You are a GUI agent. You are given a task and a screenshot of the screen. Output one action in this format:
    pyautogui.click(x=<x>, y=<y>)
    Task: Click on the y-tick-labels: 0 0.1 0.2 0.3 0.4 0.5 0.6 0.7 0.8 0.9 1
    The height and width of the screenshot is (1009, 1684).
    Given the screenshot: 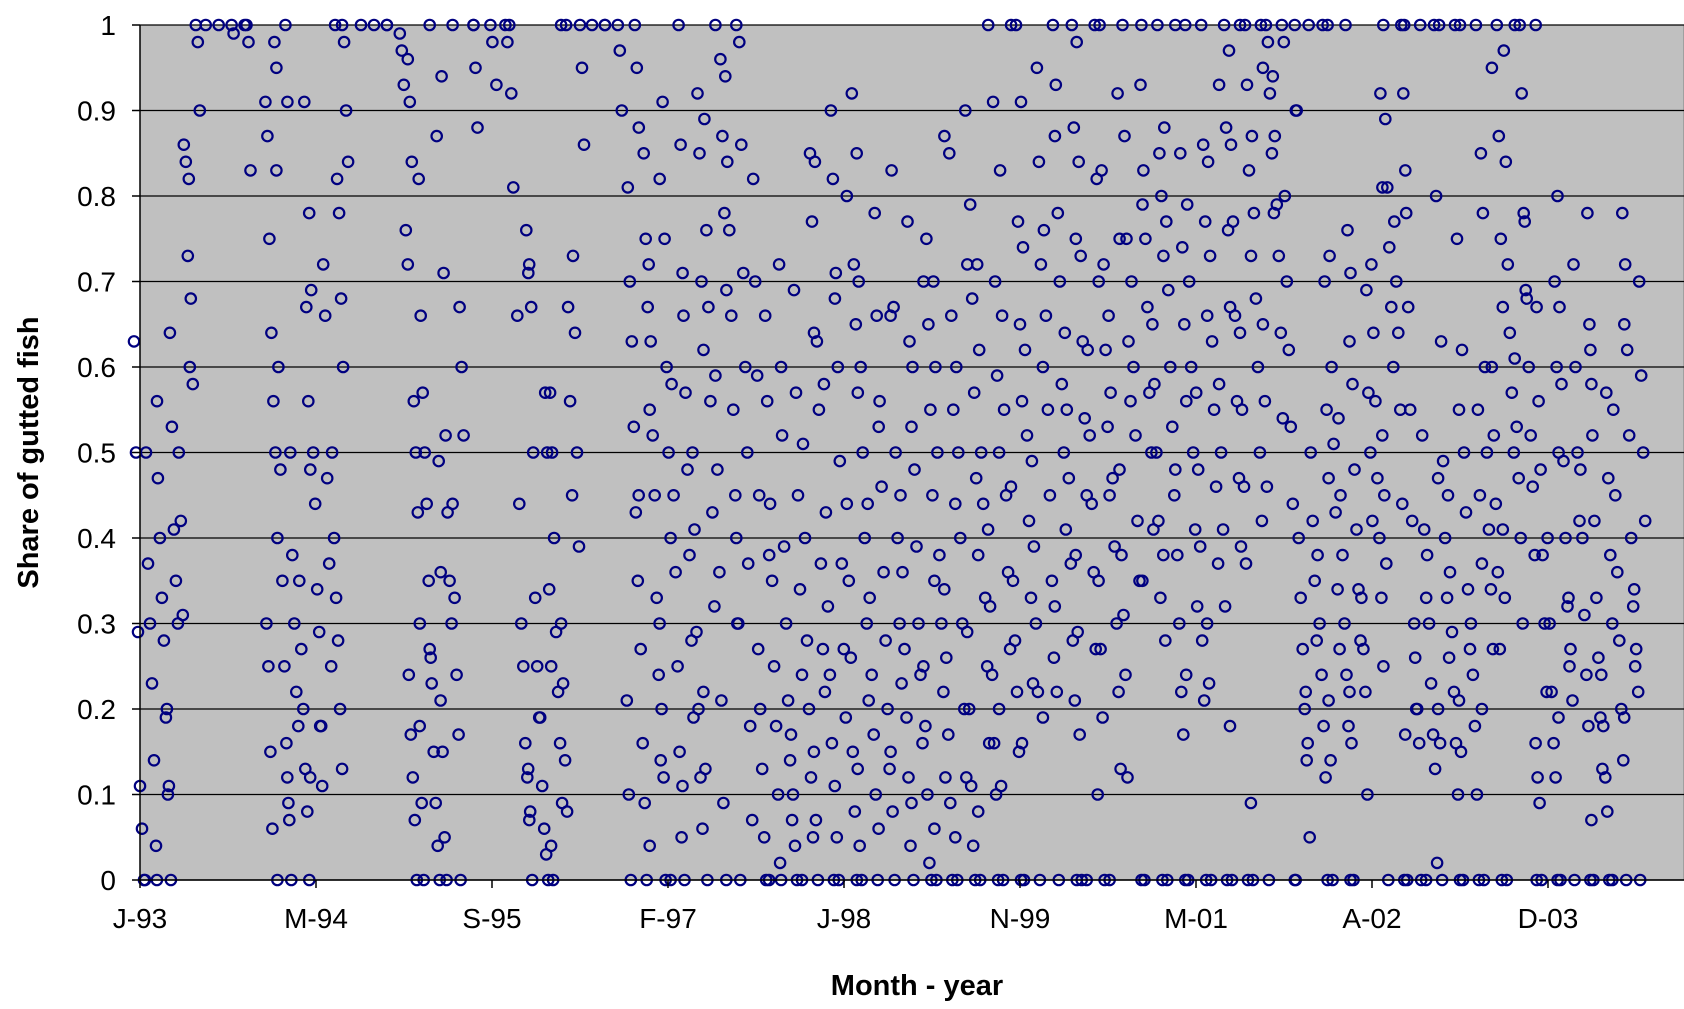 What is the action you would take?
    pyautogui.click(x=96, y=453)
    